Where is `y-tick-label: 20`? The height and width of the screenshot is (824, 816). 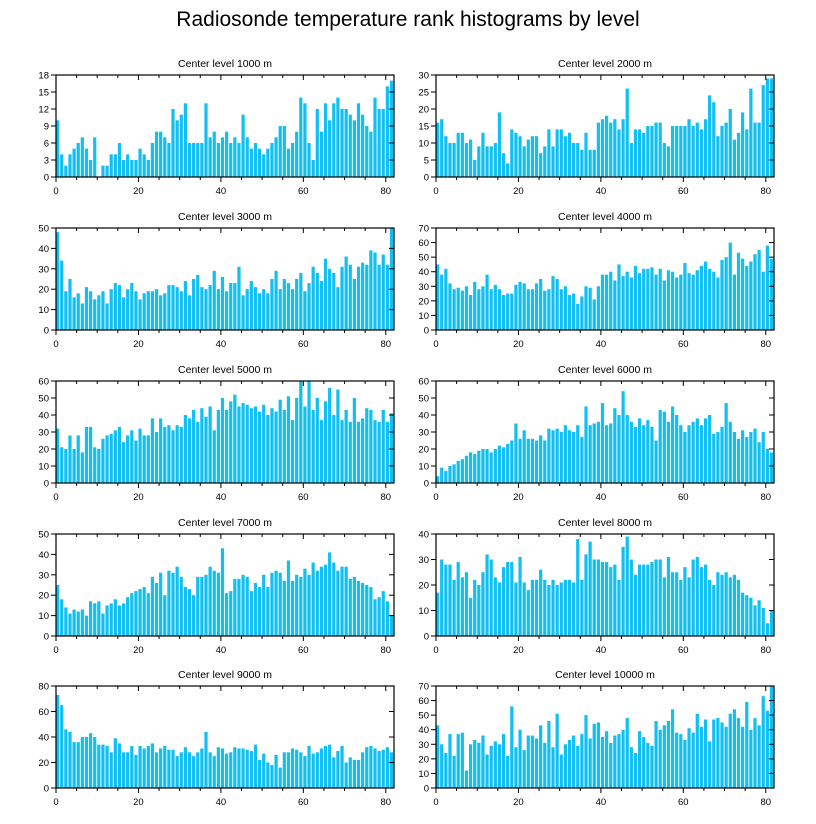 y-tick-label: 20 is located at coordinates (423, 759).